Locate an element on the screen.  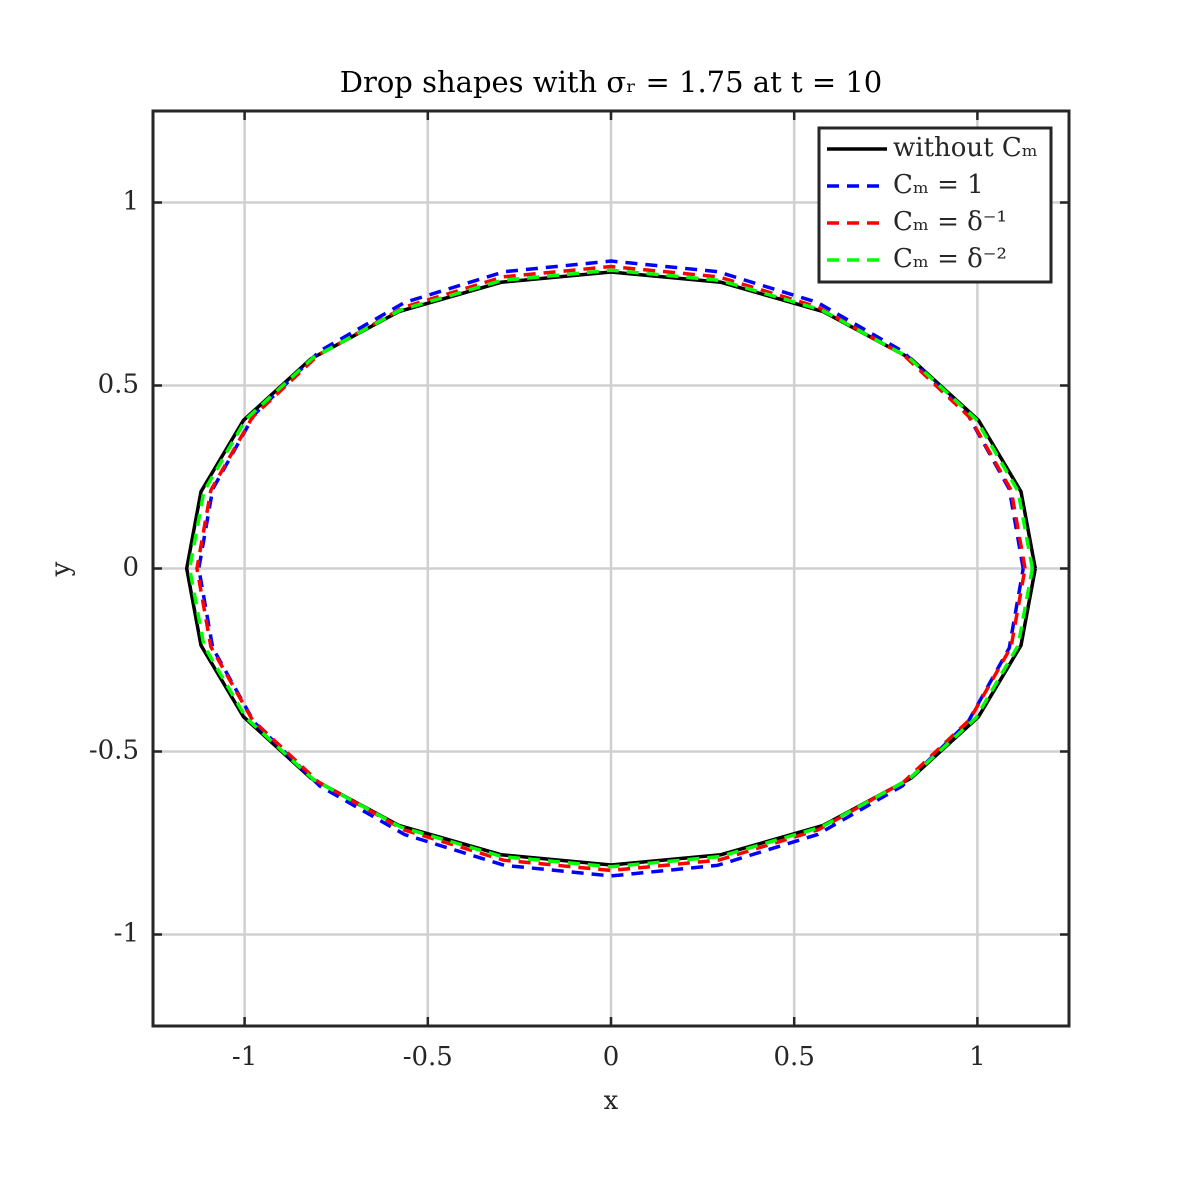
y-tick-label: 1 is located at coordinates (130, 202).